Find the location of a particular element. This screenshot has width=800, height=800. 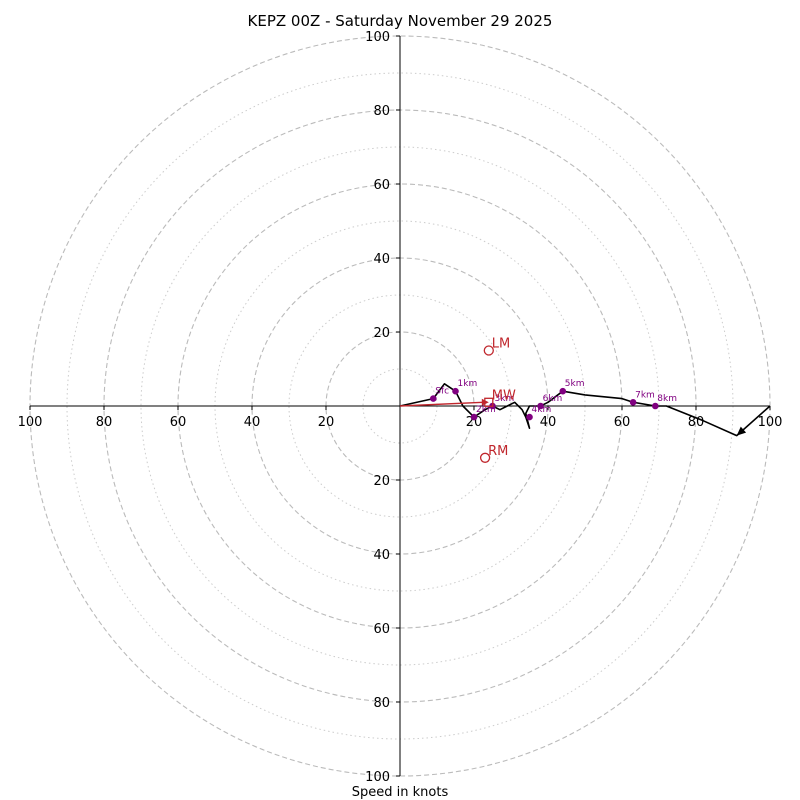

height-marker-label: 7km is located at coordinates (645, 395).